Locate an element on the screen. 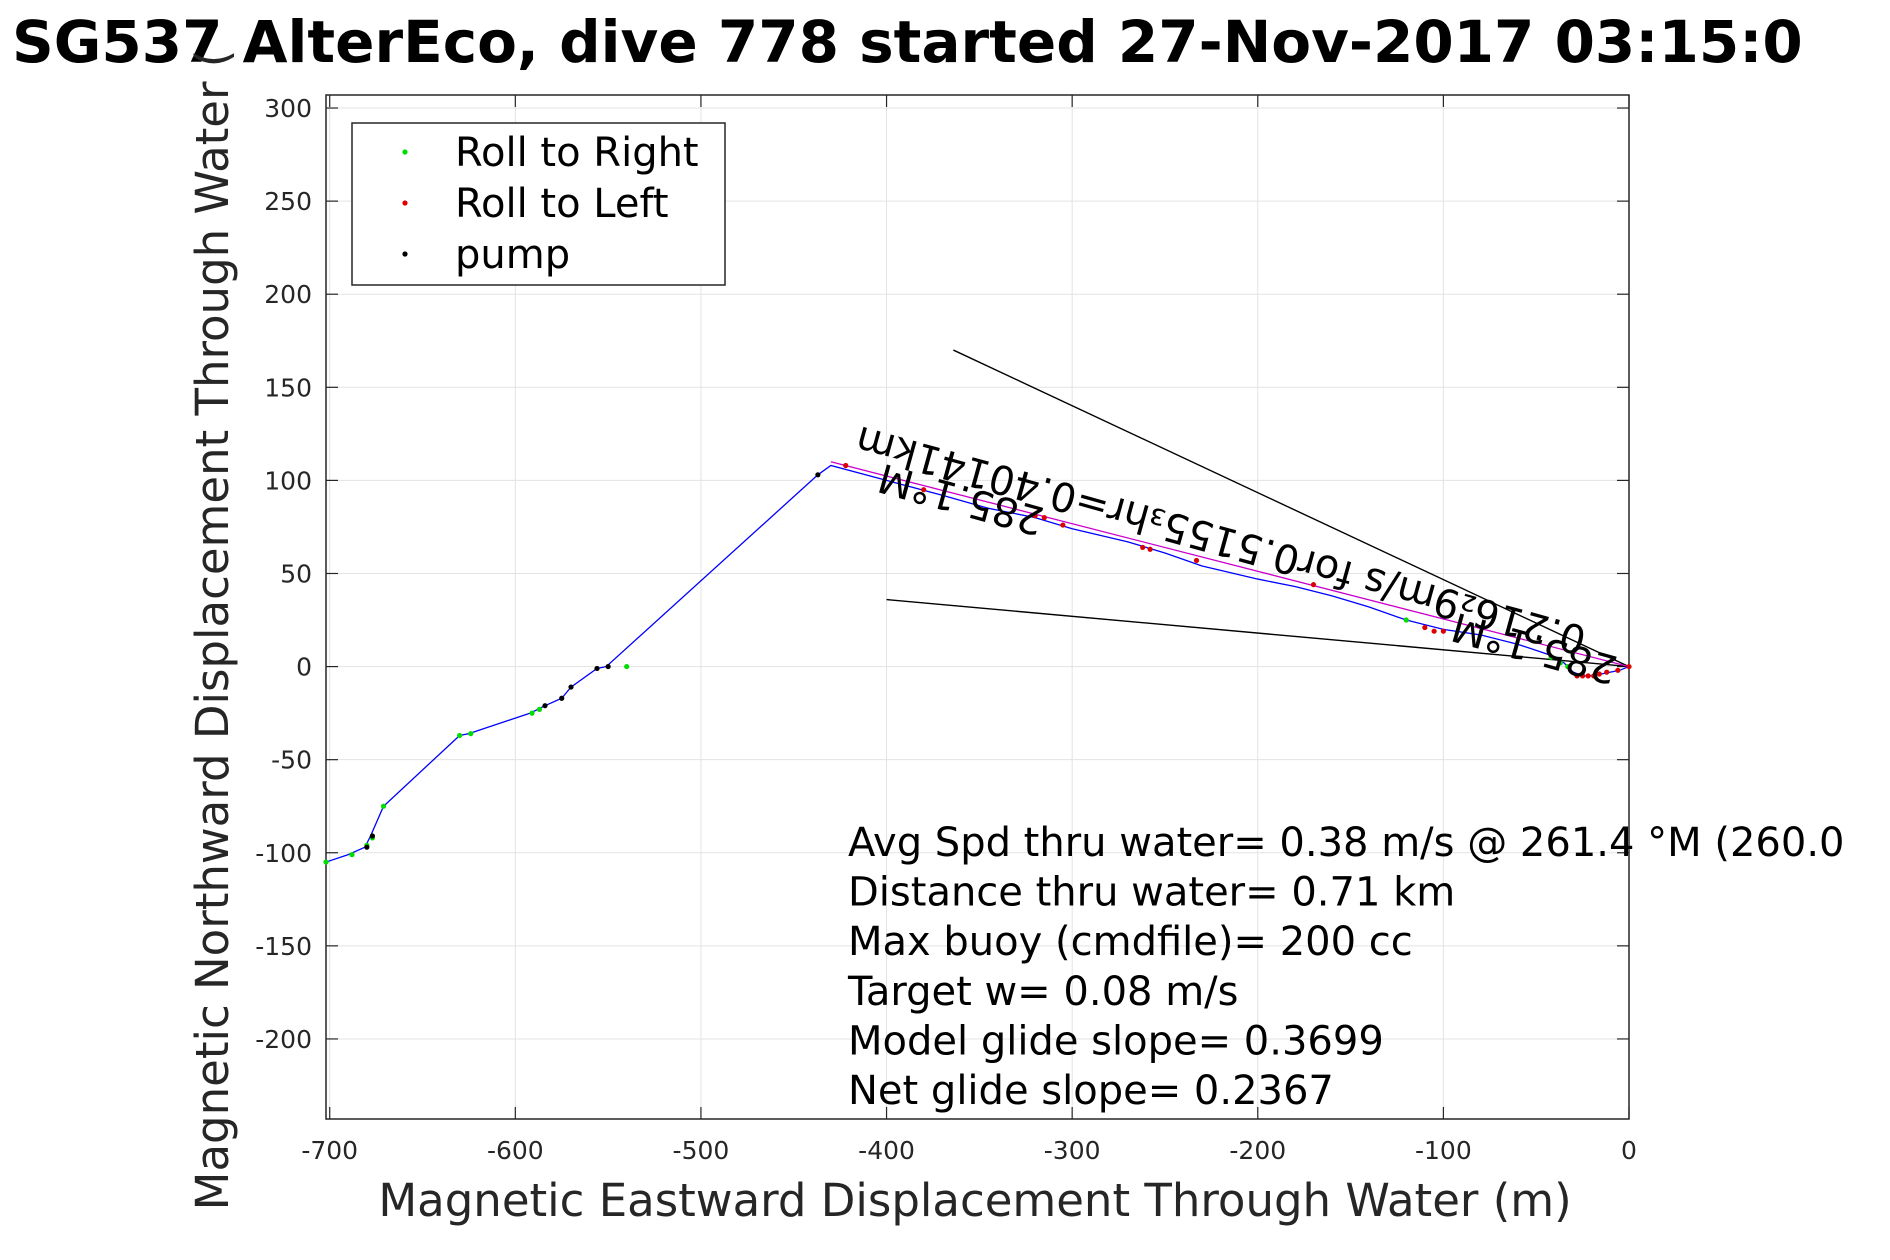  y-tick-label: 250 is located at coordinates (288, 201).